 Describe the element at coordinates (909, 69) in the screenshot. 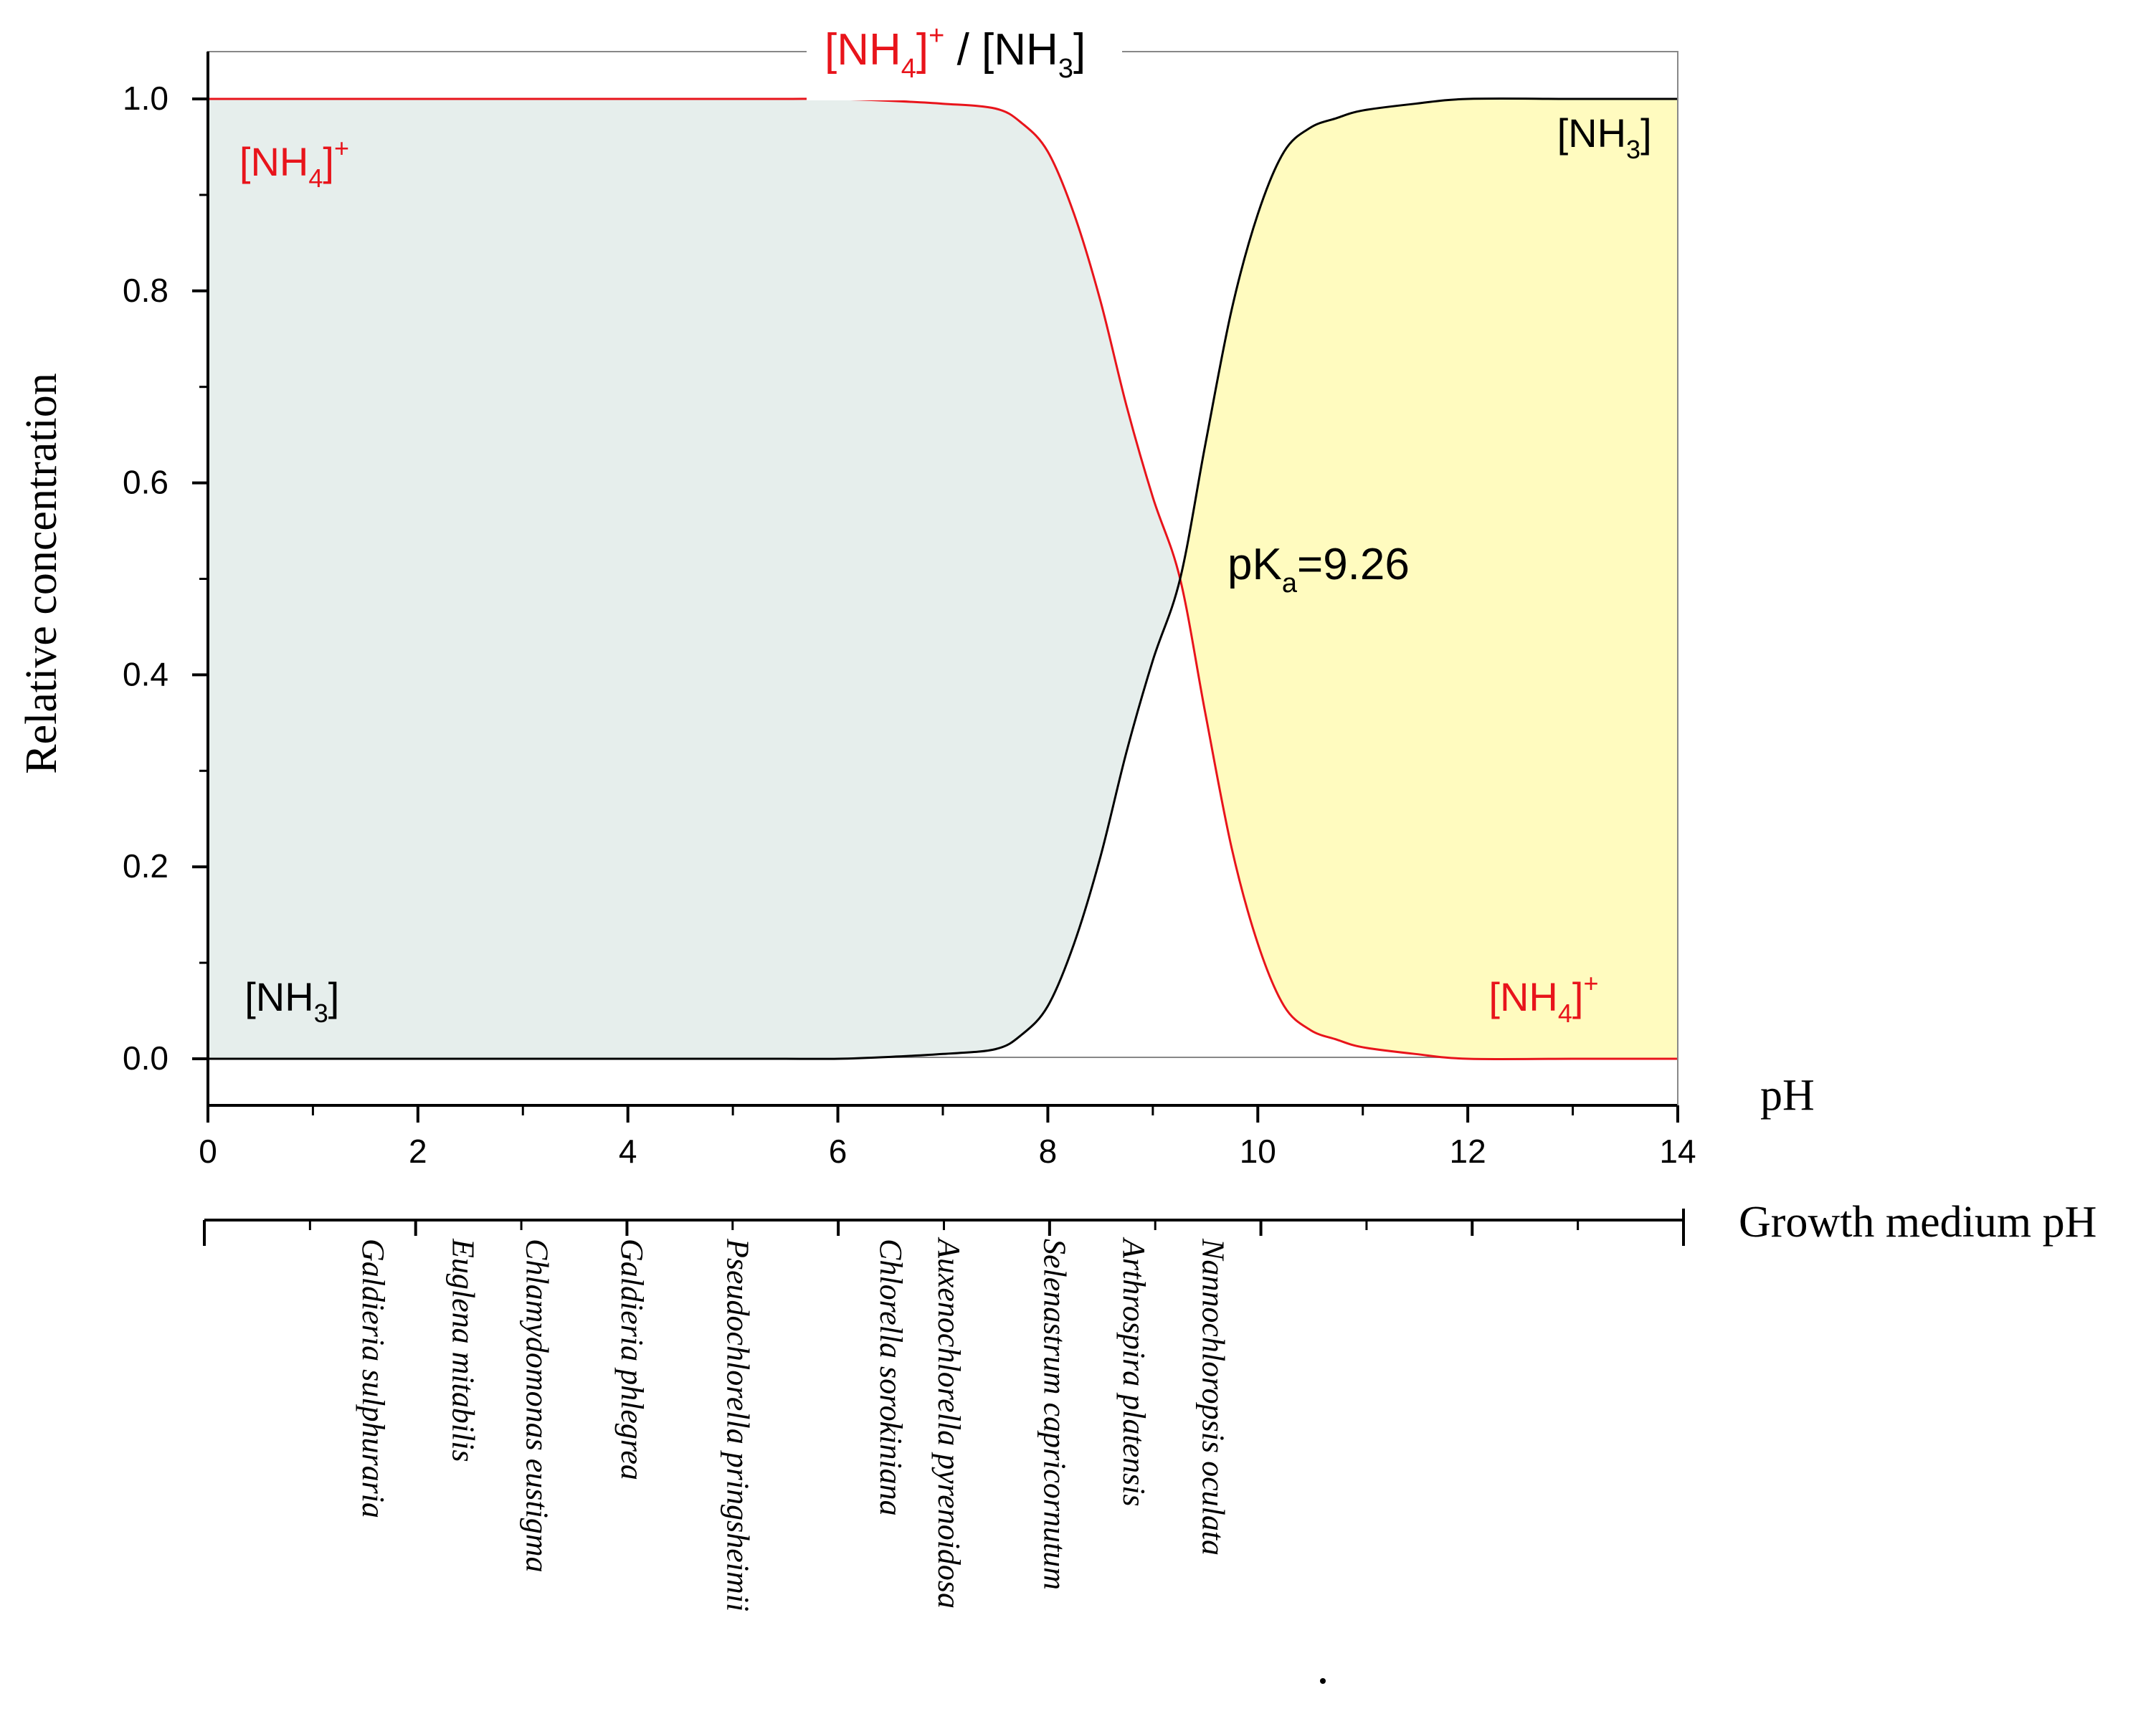

I see `title-left-sub: 4` at that location.